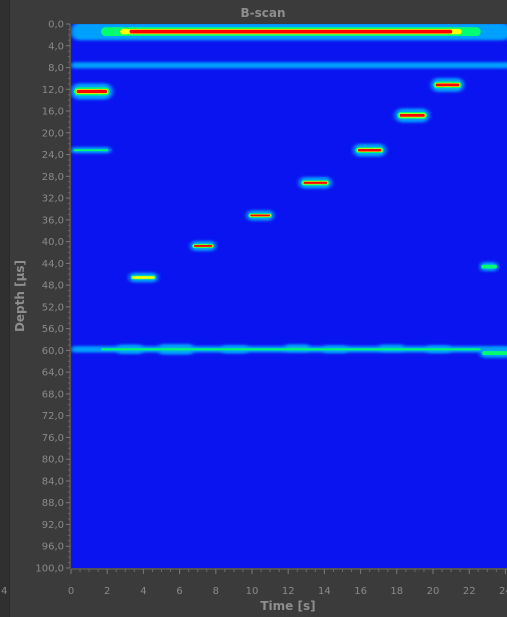 This screenshot has width=507, height=617. Describe the element at coordinates (53, 394) in the screenshot. I see `y-tick-label: 68,0` at that location.